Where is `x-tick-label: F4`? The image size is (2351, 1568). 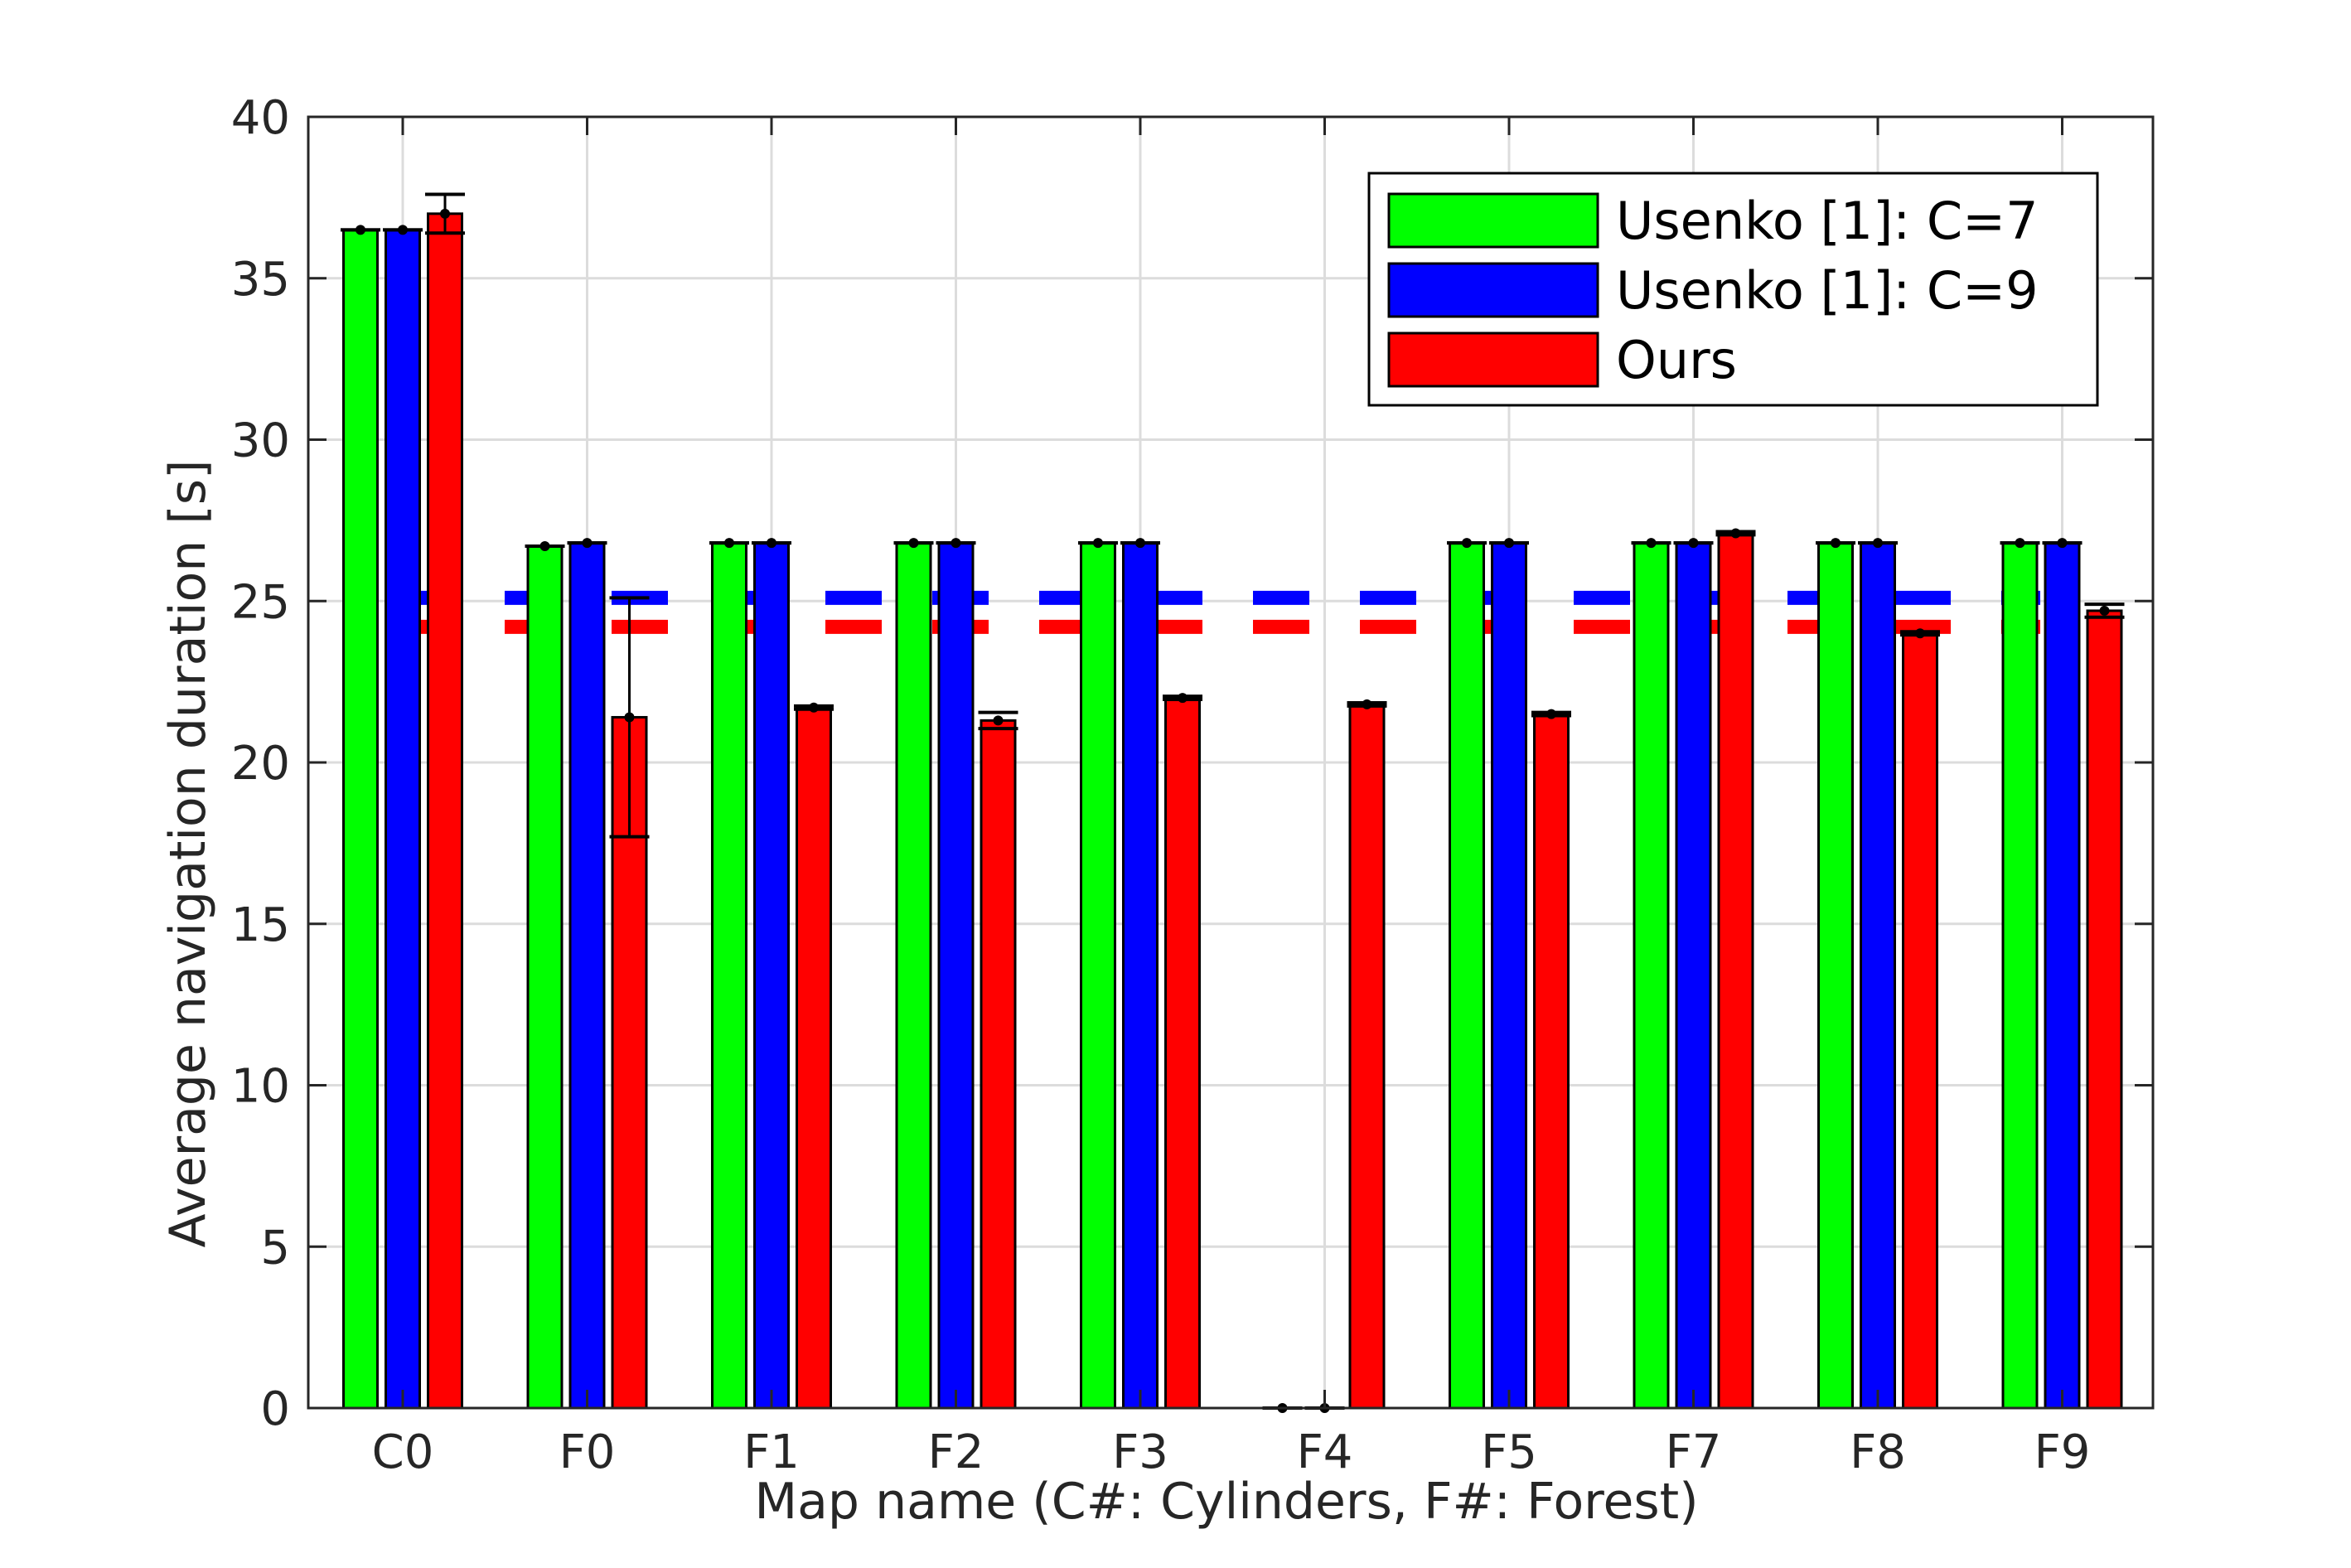
x-tick-label: F4 is located at coordinates (1325, 1452).